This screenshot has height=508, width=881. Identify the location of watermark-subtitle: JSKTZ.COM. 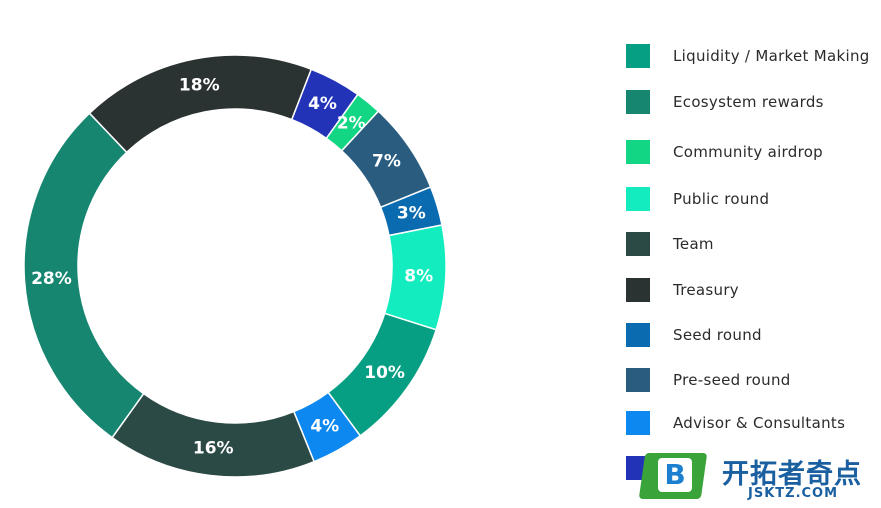
(793, 493).